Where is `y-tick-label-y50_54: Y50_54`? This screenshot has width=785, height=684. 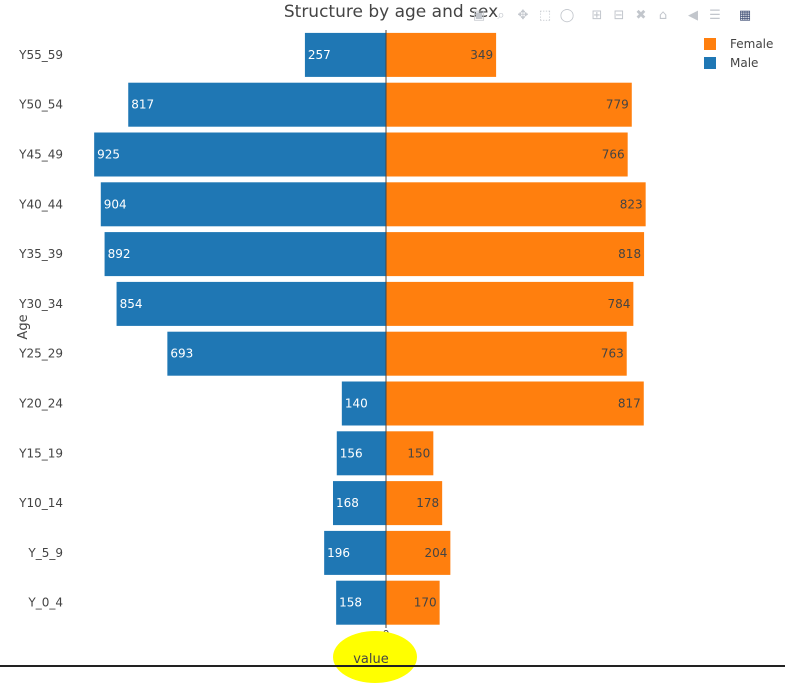
y-tick-label-y50_54: Y50_54 is located at coordinates (40, 105).